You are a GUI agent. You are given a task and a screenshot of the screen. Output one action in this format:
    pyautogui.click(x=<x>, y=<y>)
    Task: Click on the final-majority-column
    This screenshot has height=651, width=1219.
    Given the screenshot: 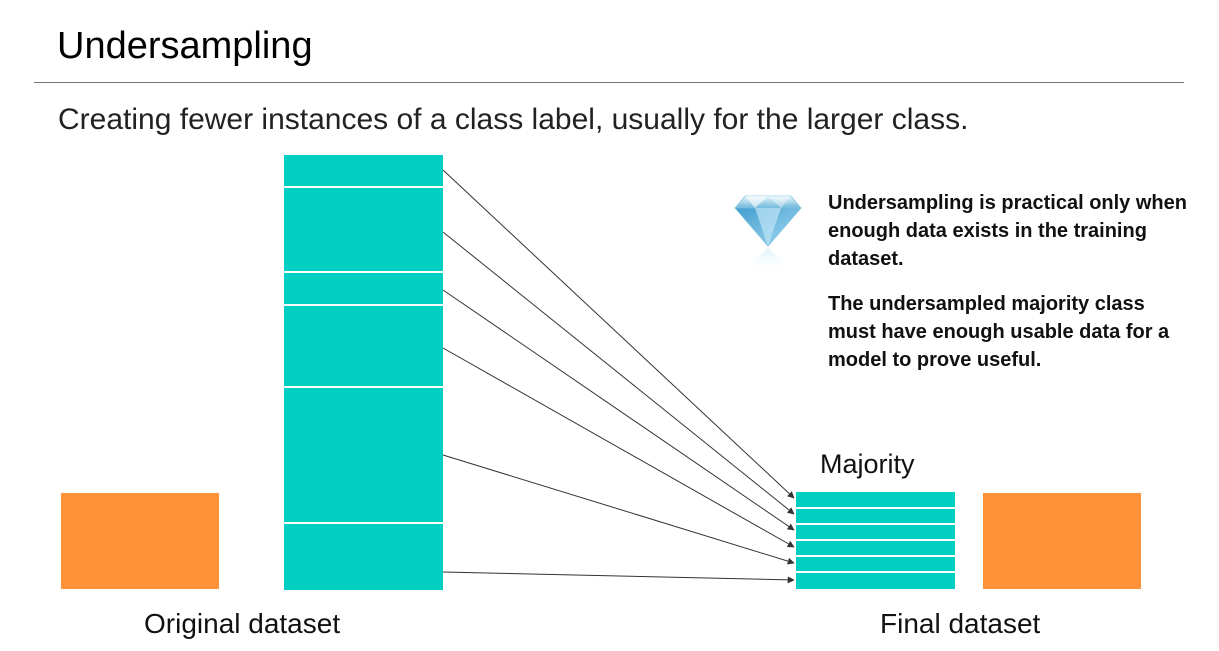 What is the action you would take?
    pyautogui.click(x=875, y=540)
    